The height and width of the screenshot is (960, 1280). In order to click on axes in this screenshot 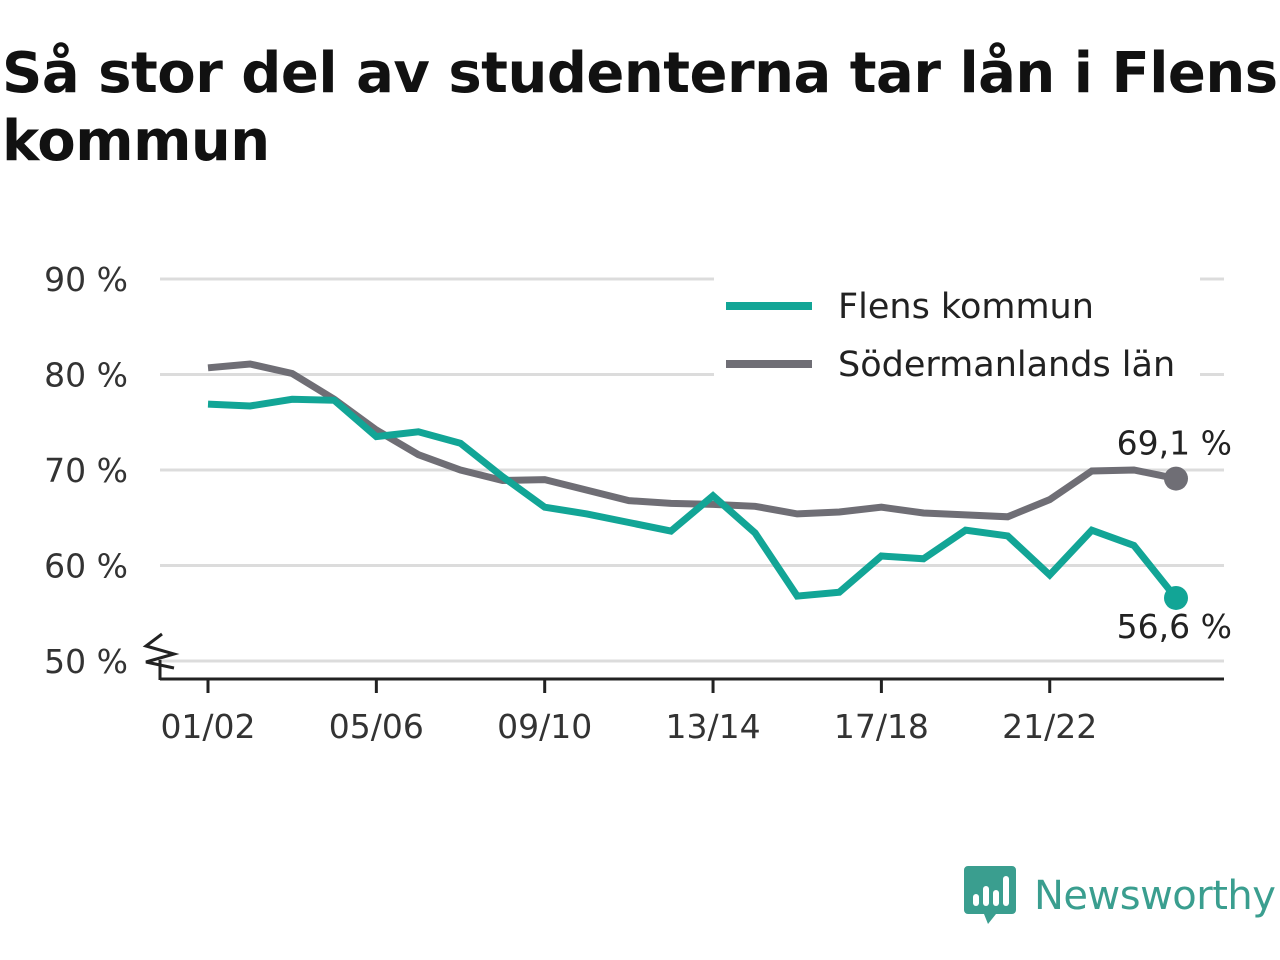, I will do `click(683, 656)`.